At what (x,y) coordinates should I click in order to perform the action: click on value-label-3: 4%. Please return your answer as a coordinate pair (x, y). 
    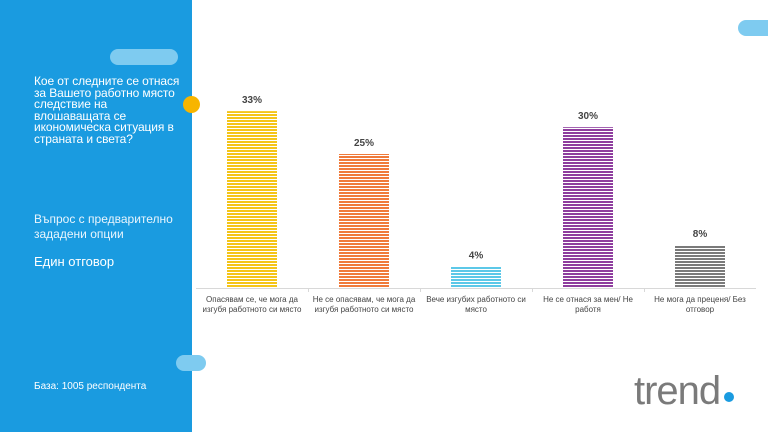
    Looking at the image, I should click on (476, 256).